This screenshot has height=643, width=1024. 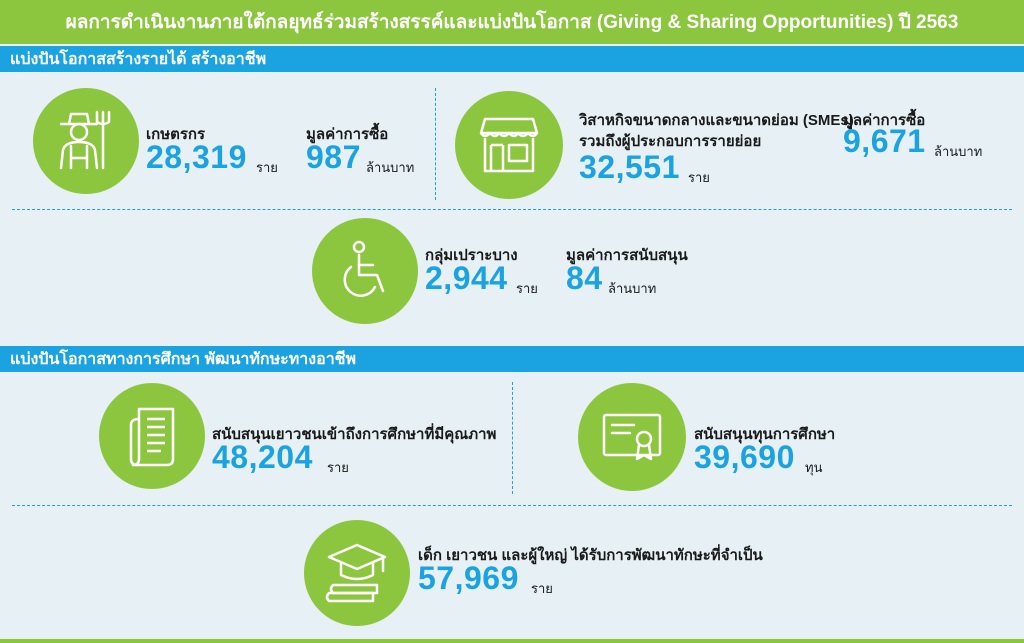 I want to click on shop-icon, so click(x=509, y=145).